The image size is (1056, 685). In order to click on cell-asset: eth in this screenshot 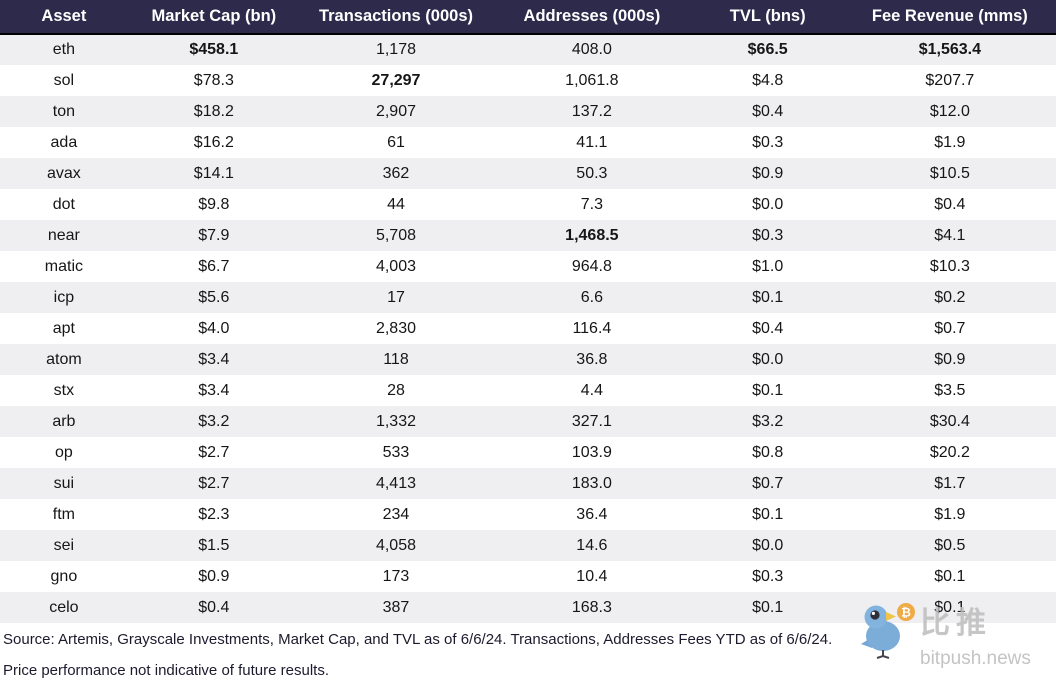, I will do `click(63, 49)`.